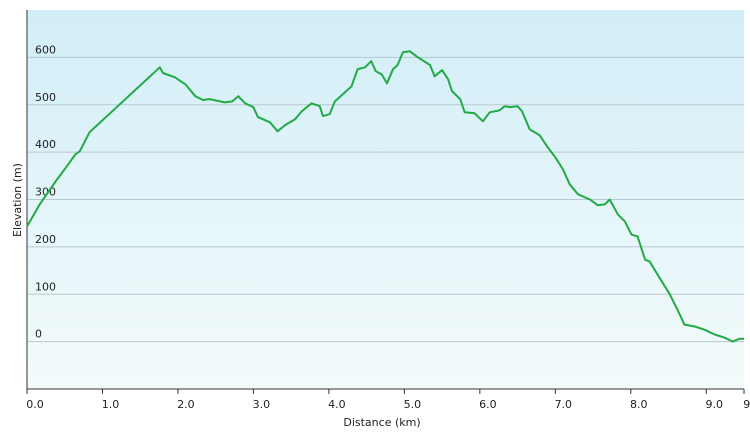  Describe the element at coordinates (337, 404) in the screenshot. I see `x-tick-label: 4.0` at that location.